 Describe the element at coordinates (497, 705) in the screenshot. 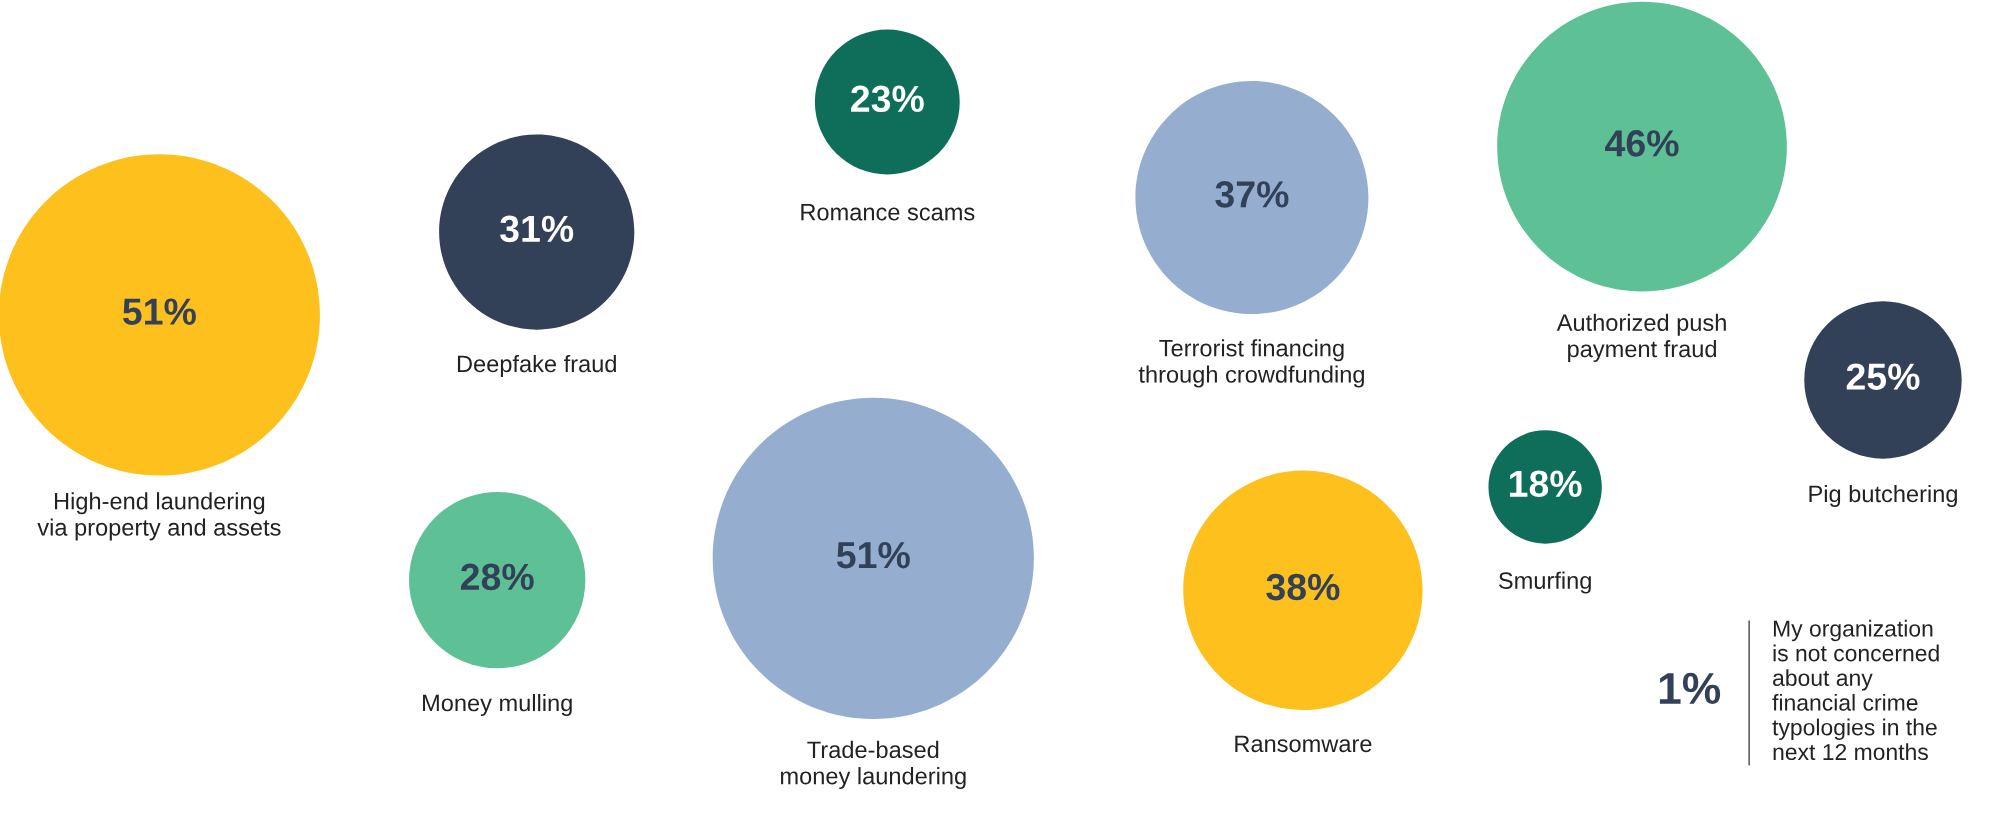

I see `category-label: Money mulling` at that location.